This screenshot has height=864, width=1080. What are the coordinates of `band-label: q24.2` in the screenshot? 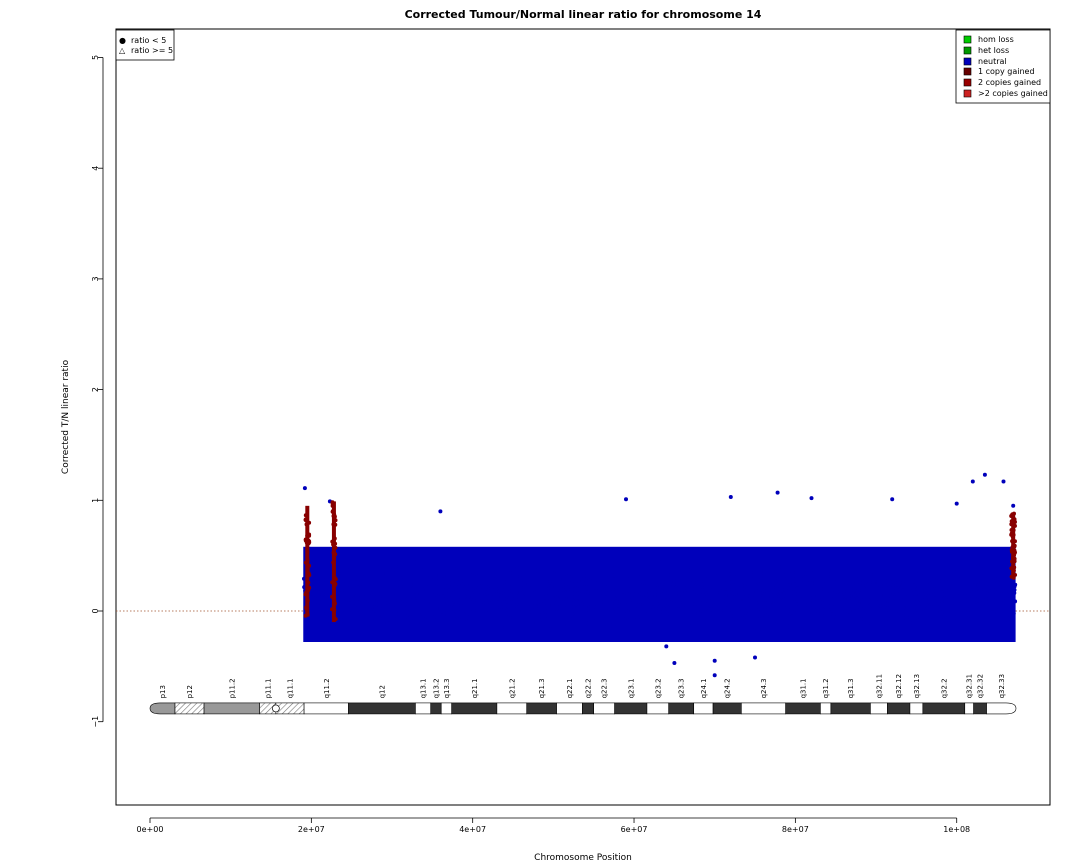 It's located at (728, 688).